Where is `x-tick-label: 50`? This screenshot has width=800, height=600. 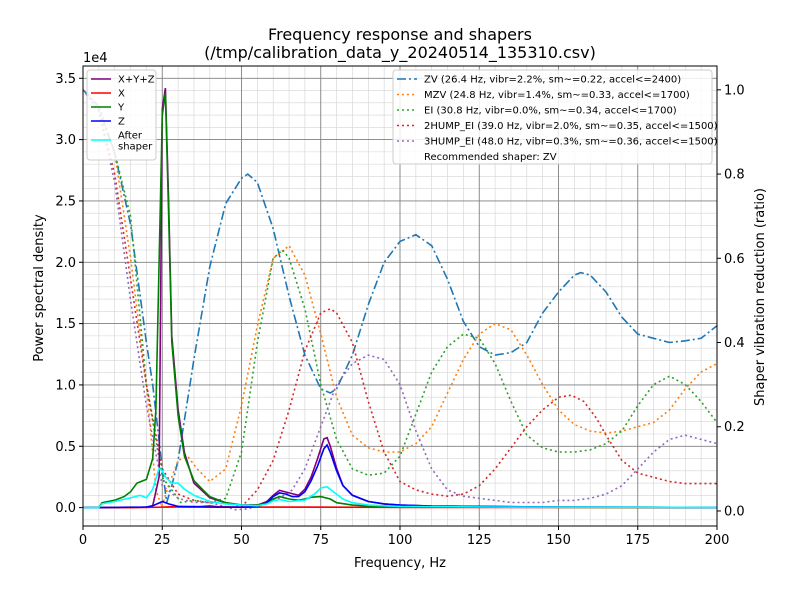 x-tick-label: 50 is located at coordinates (241, 540).